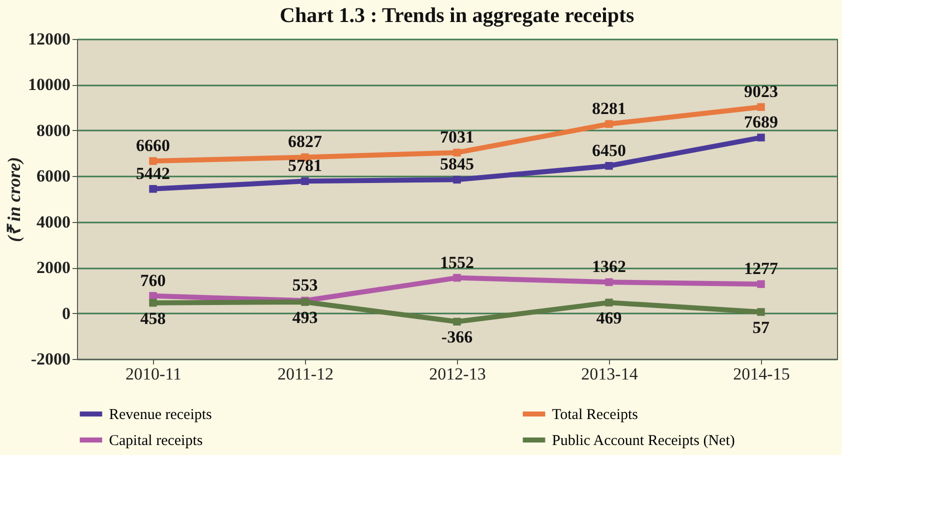 The width and height of the screenshot is (949, 515). I want to click on y-tick-label: 10000, so click(49, 84).